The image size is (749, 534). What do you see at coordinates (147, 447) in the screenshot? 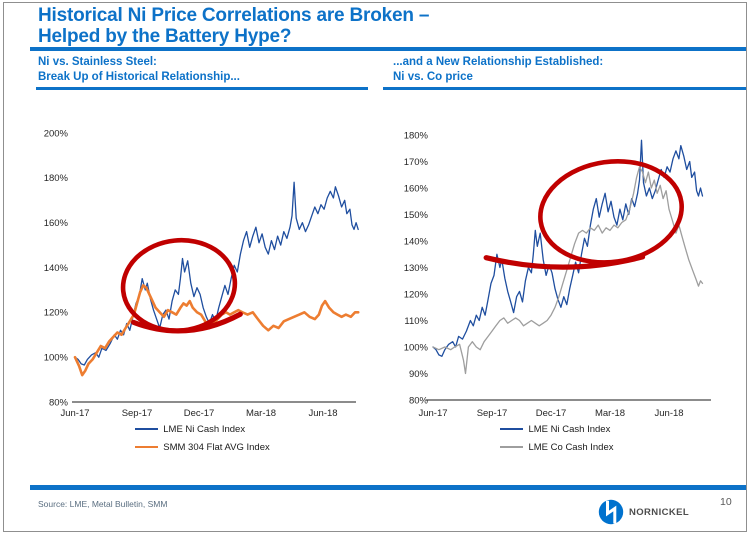
I see `smm-304-line-swatch` at bounding box center [147, 447].